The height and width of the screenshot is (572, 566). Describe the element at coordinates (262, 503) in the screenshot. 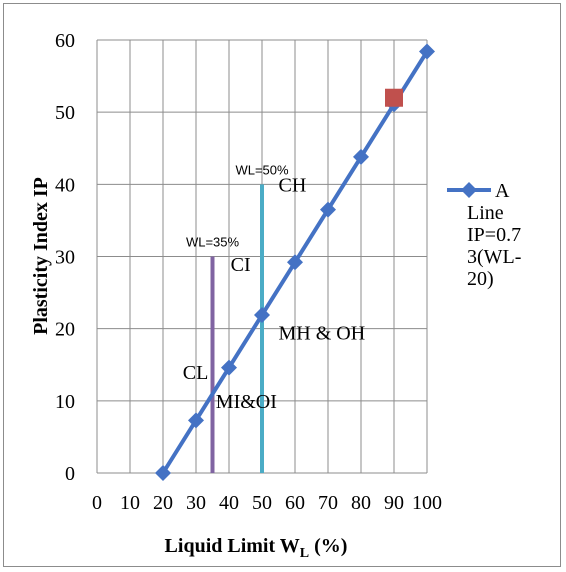

I see `x-tick-label: 50` at that location.